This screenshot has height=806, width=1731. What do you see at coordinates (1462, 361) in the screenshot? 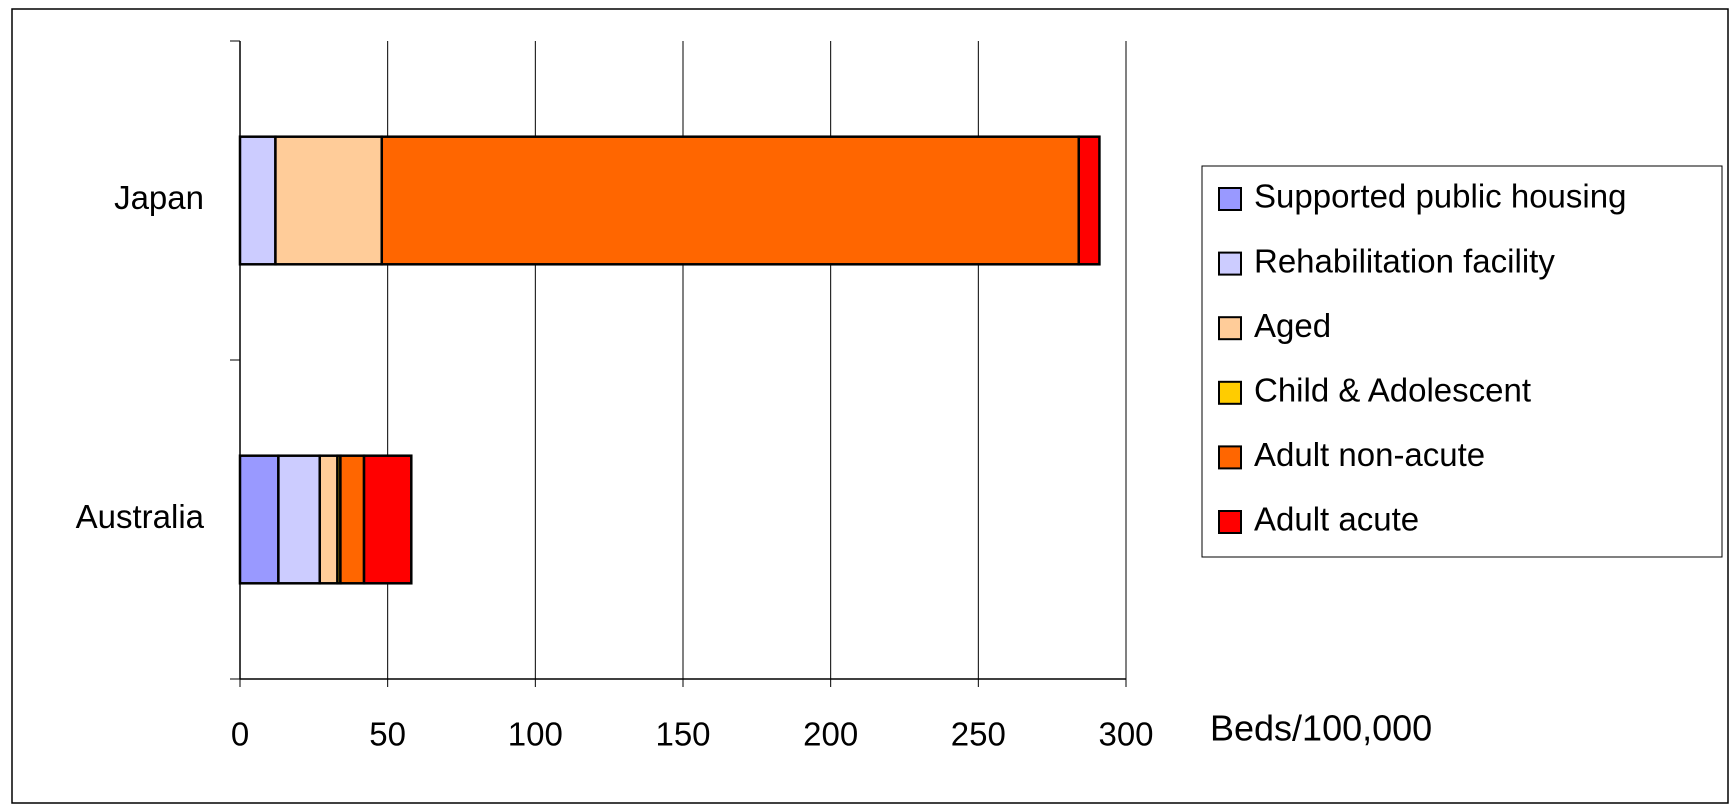
I see `legend-box` at bounding box center [1462, 361].